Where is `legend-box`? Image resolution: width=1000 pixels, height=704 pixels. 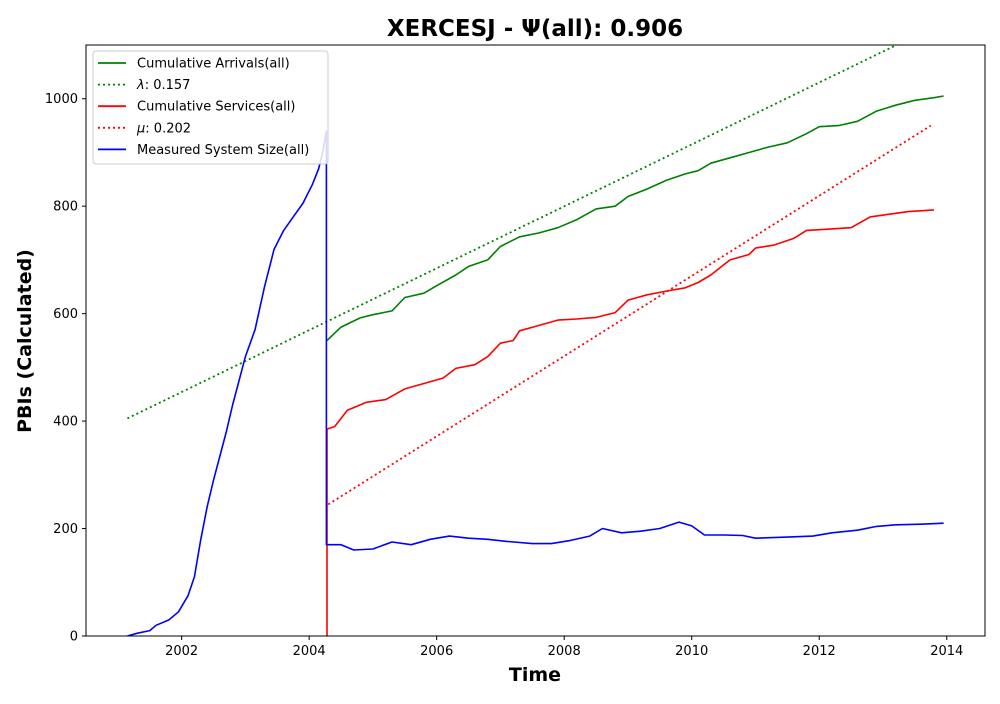 legend-box is located at coordinates (210, 107).